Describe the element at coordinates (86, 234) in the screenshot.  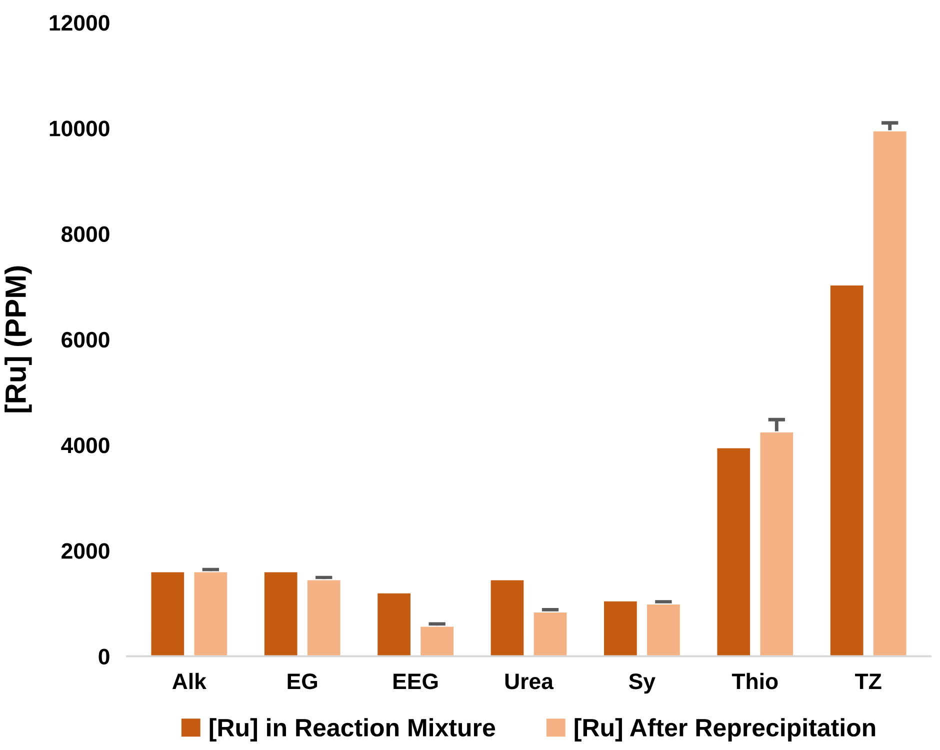
I see `y-tick-label: 8000` at that location.